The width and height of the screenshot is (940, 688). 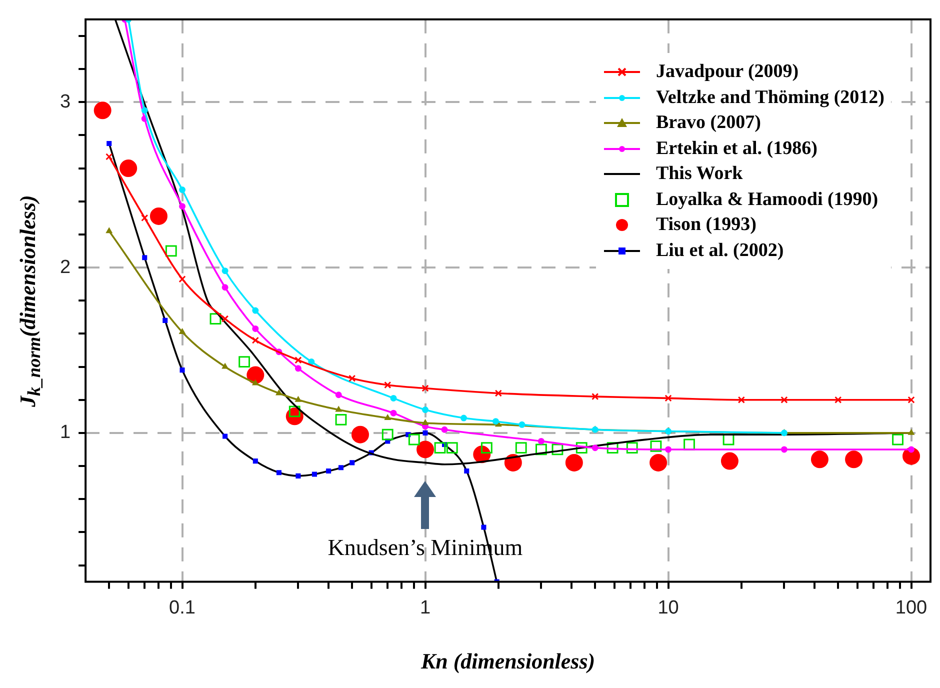 What do you see at coordinates (737, 149) in the screenshot?
I see `legend-label: Ertekin et al. (1986)` at bounding box center [737, 149].